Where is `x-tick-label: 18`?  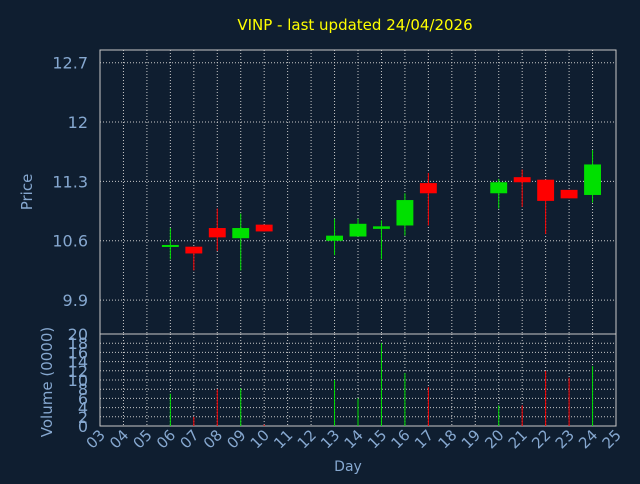
x-tick-label: 18 is located at coordinates (447, 439).